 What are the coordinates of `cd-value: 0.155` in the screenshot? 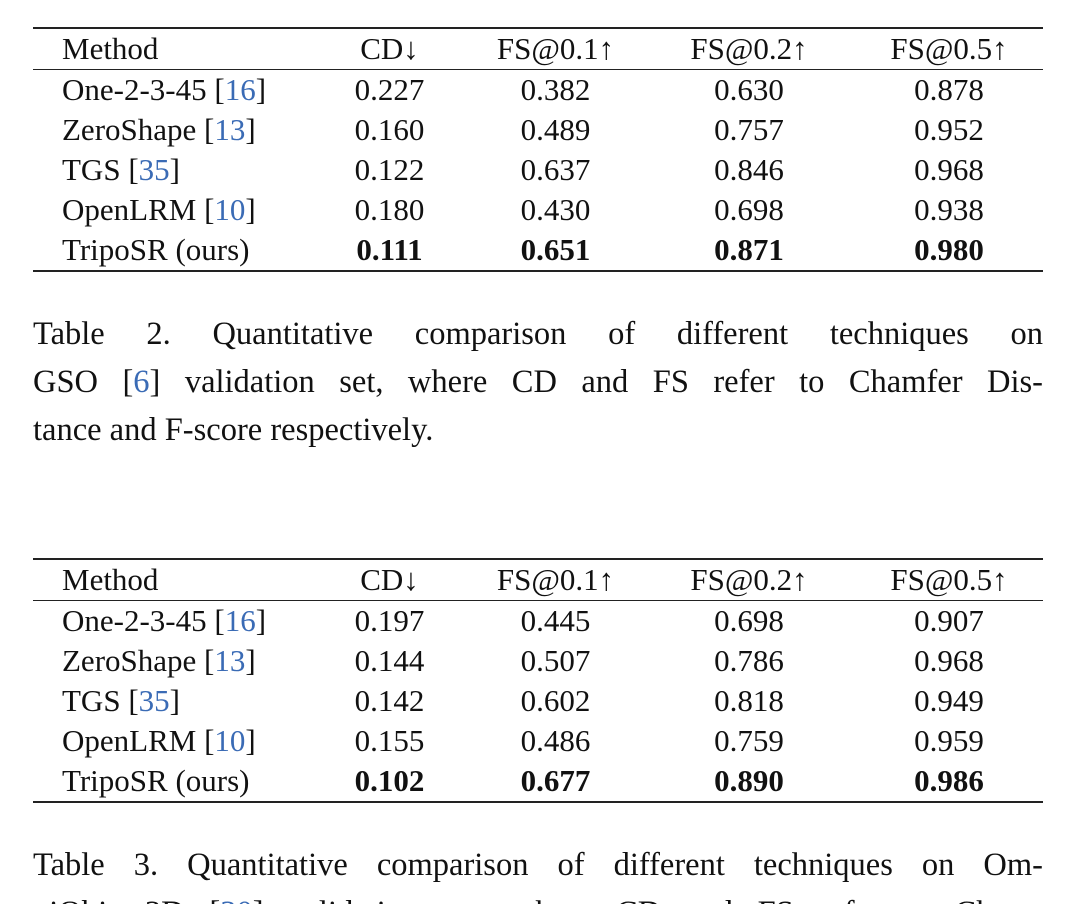 It's located at (389, 740).